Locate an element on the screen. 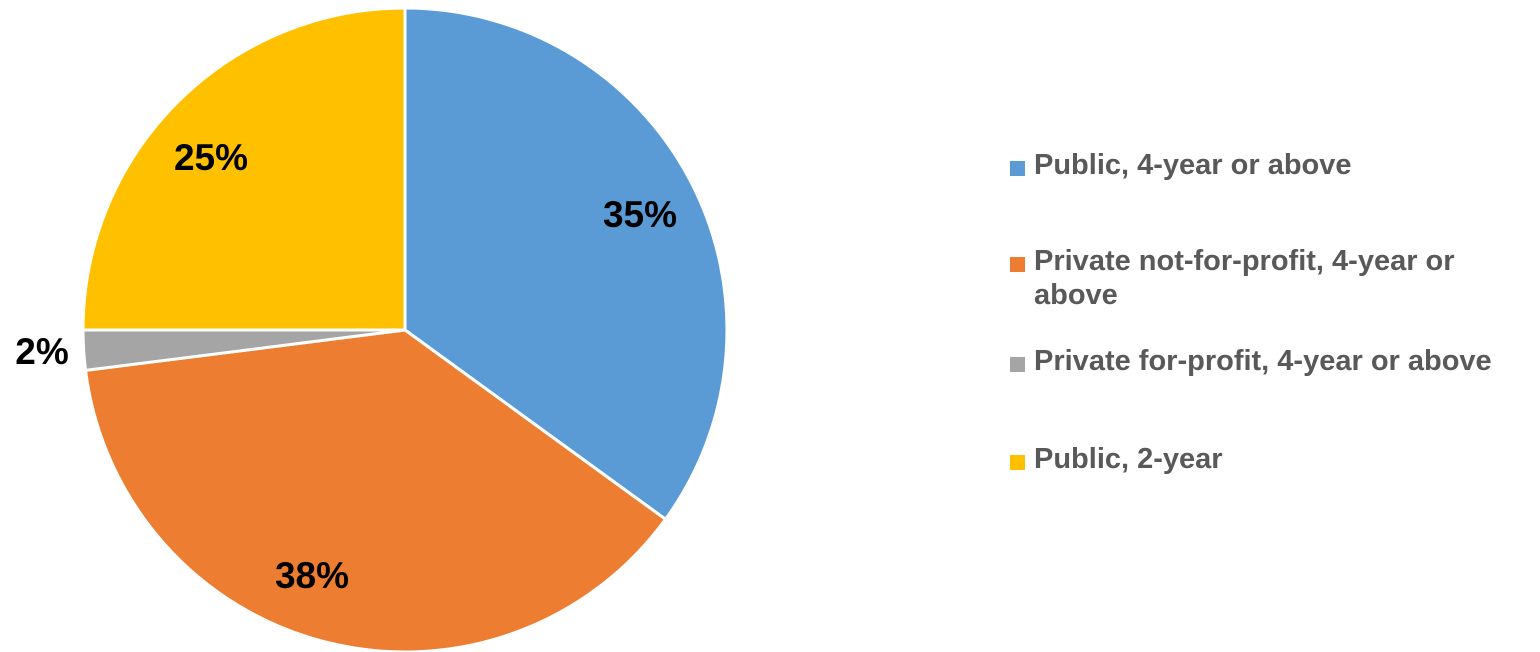 This screenshot has height=652, width=1540. pie-slice-public-2-year is located at coordinates (244, 169).